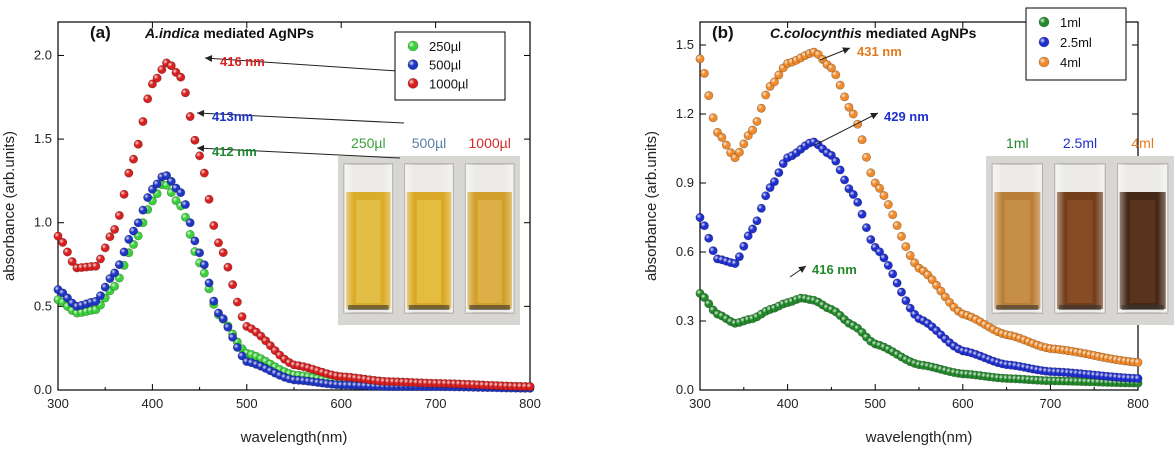 The image size is (1174, 454). I want to click on legend-label: 4ml, so click(1070, 62).